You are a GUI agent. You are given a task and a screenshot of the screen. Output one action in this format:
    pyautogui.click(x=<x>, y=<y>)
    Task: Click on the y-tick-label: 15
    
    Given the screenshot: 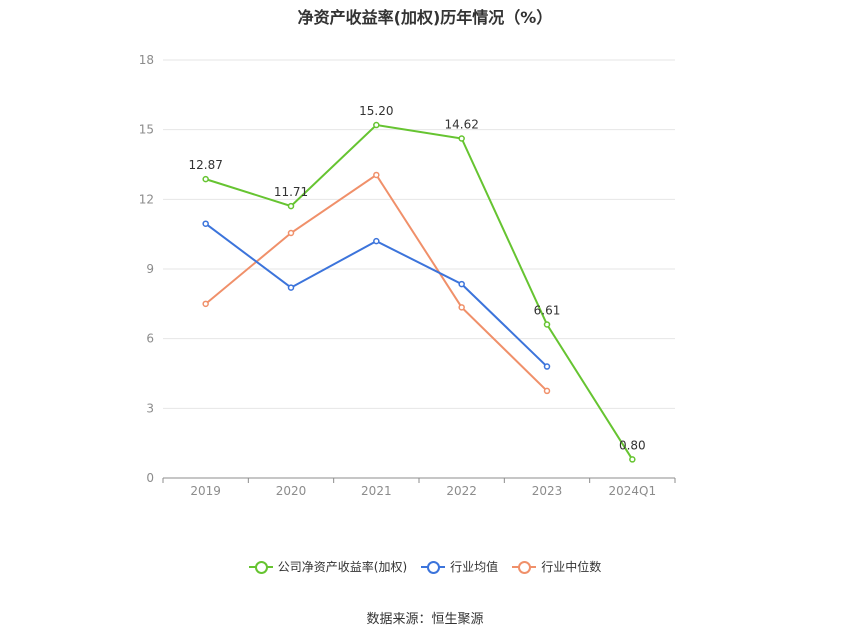 What is the action you would take?
    pyautogui.click(x=146, y=130)
    